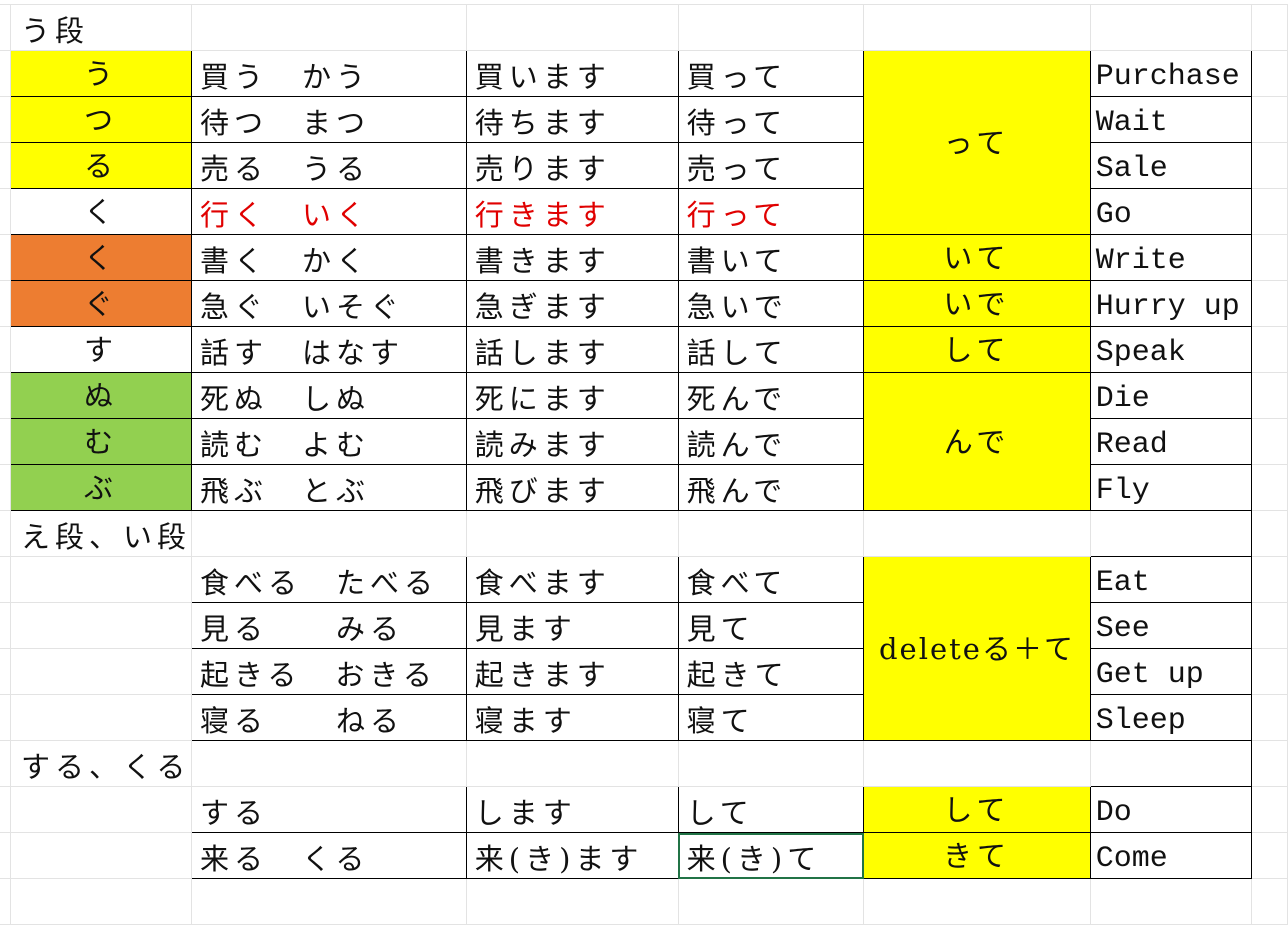 This screenshot has height=925, width=1288. What do you see at coordinates (329, 717) in the screenshot?
I see `dictionary-form-cell: 寝る ねる` at bounding box center [329, 717].